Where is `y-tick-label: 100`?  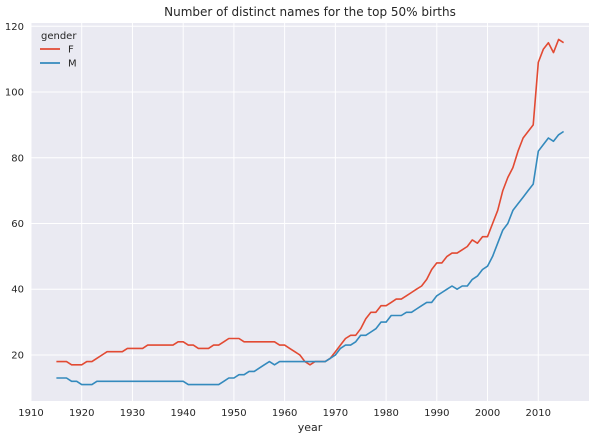 y-tick-label: 100 is located at coordinates (14, 93).